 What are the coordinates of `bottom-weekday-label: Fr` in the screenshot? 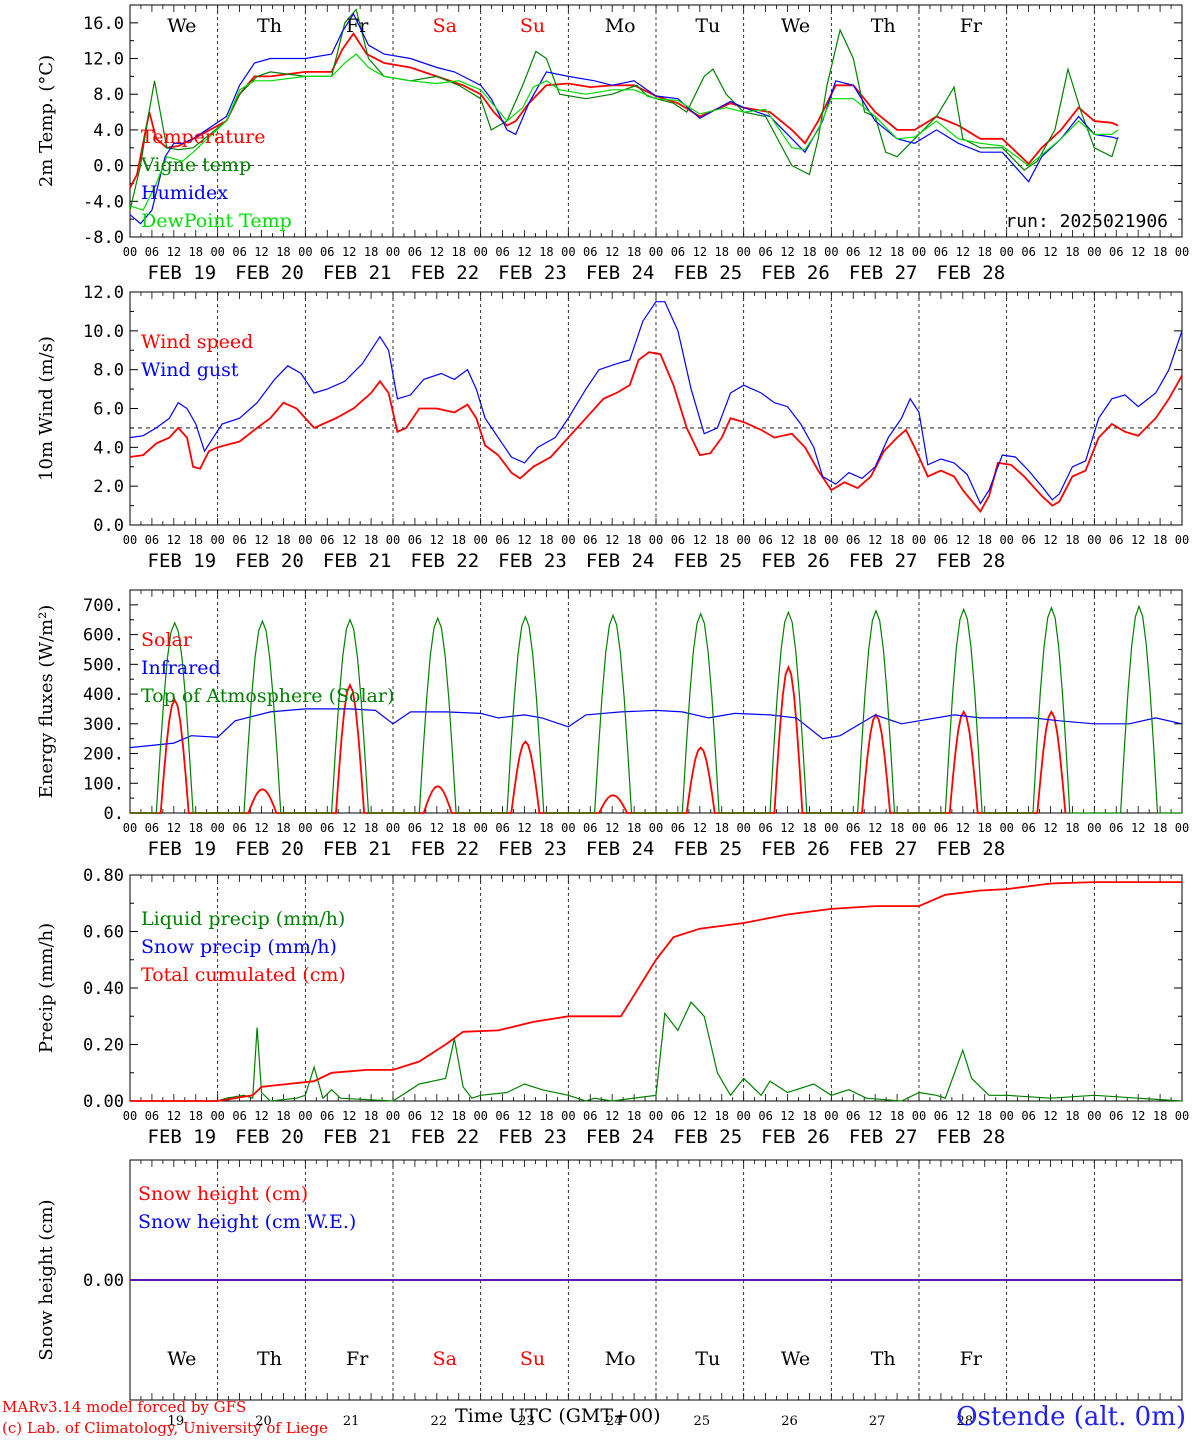 It's located at (971, 1359).